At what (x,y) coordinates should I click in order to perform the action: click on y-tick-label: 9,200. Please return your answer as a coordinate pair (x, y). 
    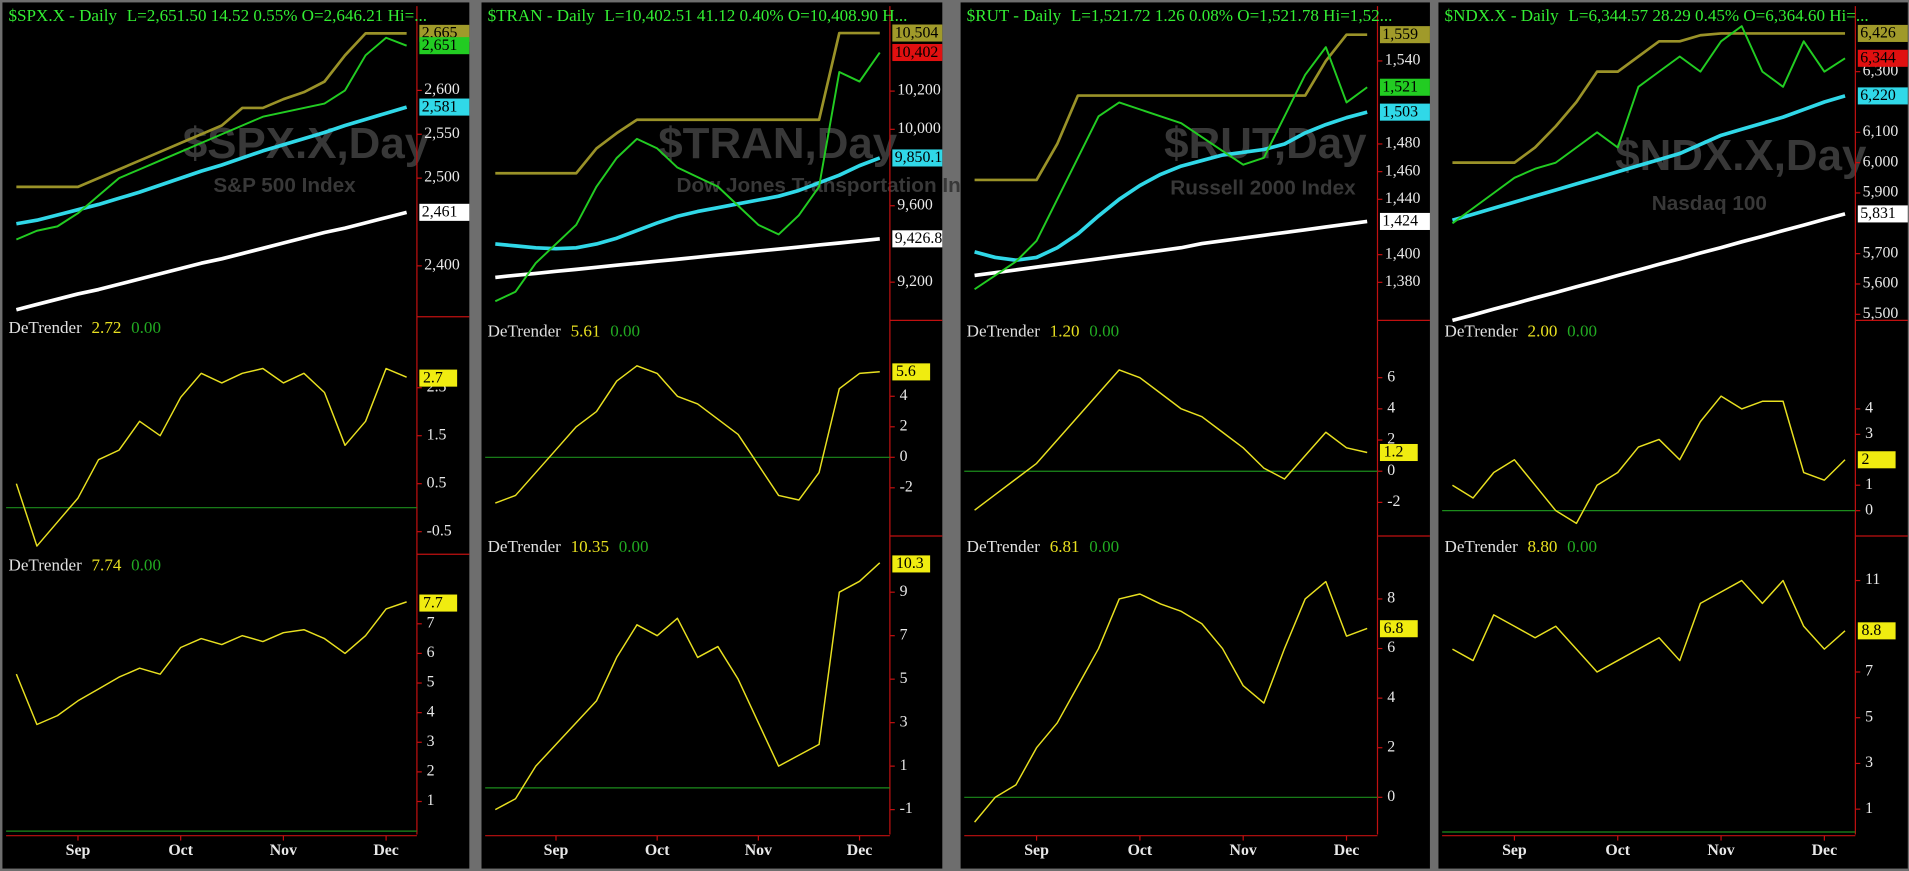
    Looking at the image, I should click on (915, 281).